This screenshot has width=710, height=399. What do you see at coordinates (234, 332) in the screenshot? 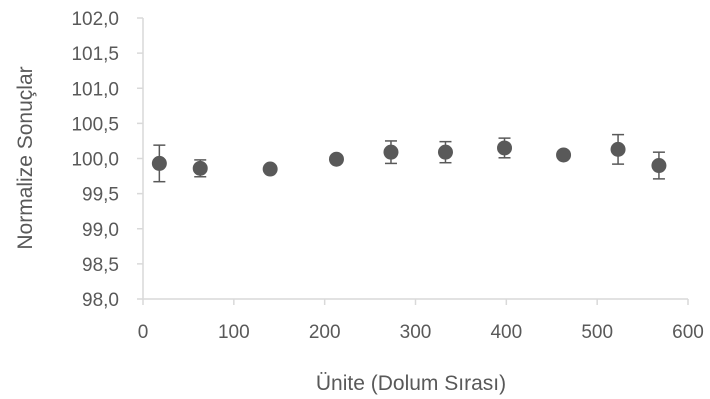
I see `x-tick-label: 100` at bounding box center [234, 332].